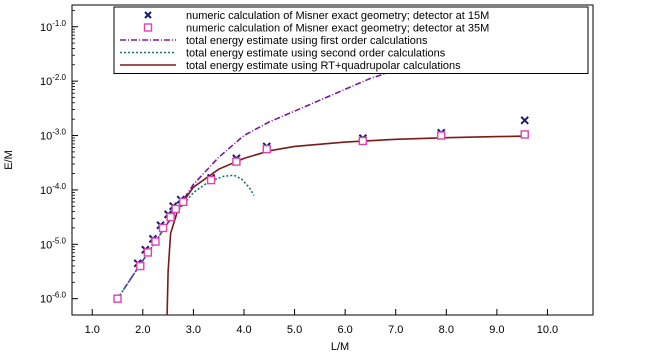 The image size is (661, 360). What do you see at coordinates (92, 330) in the screenshot?
I see `x-tick-label: 1.0` at bounding box center [92, 330].